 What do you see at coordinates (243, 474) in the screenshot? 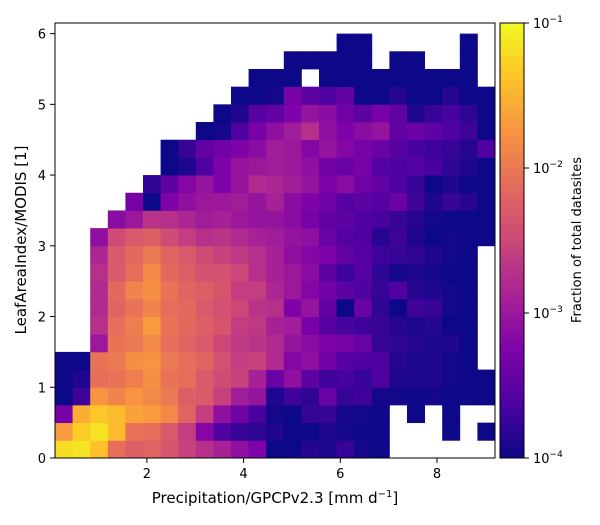
I see `x-tick-label: 4` at bounding box center [243, 474].